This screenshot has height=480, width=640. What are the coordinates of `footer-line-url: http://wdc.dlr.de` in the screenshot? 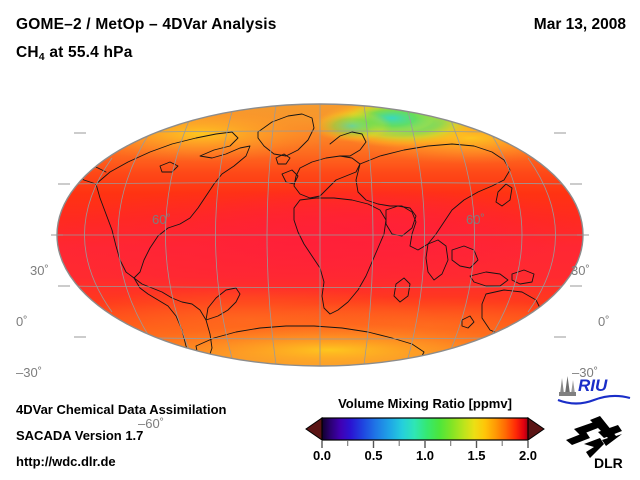 It's located at (66, 461).